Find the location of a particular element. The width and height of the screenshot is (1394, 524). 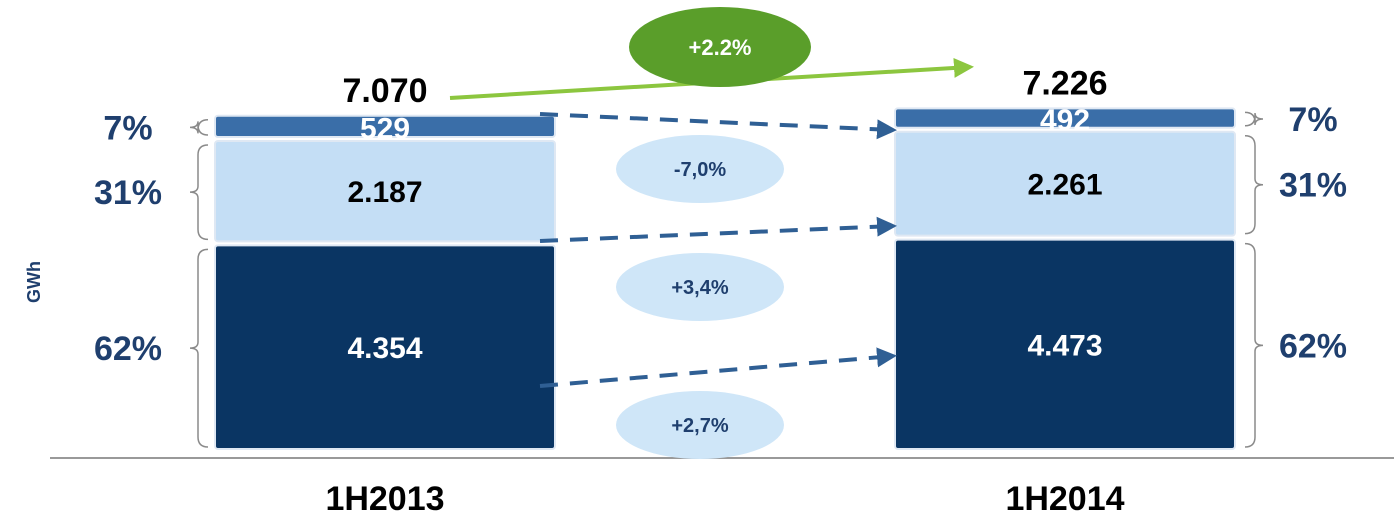

data-label: 2.261 is located at coordinates (1064, 185).